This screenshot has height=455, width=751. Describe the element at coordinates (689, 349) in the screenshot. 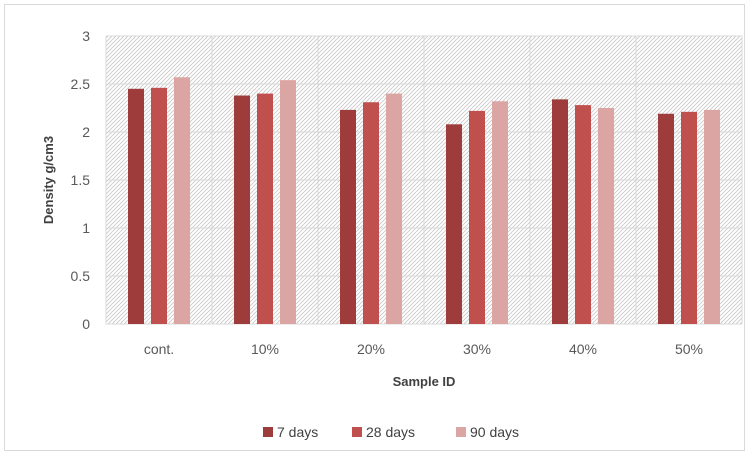

I see `x-tick-label: 50%` at that location.